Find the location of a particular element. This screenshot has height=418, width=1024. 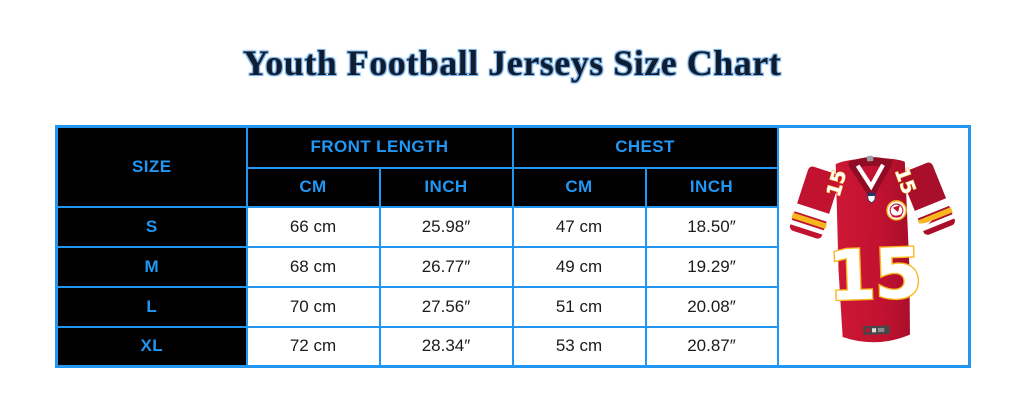

chest-inch-cell: 20.08″ is located at coordinates (711, 306).